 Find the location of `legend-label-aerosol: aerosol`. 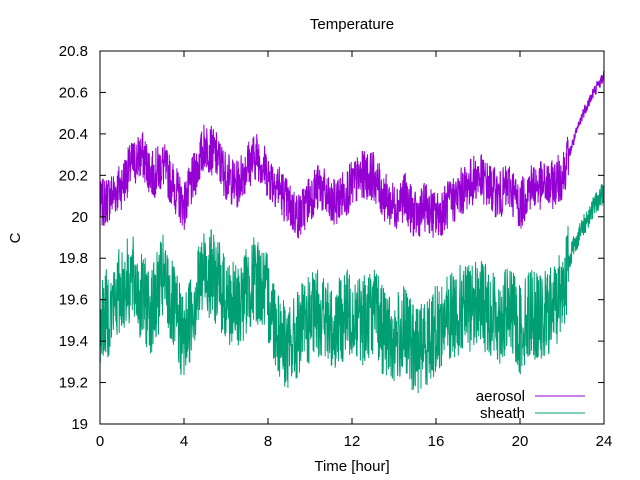

legend-label-aerosol: aerosol is located at coordinates (500, 396).